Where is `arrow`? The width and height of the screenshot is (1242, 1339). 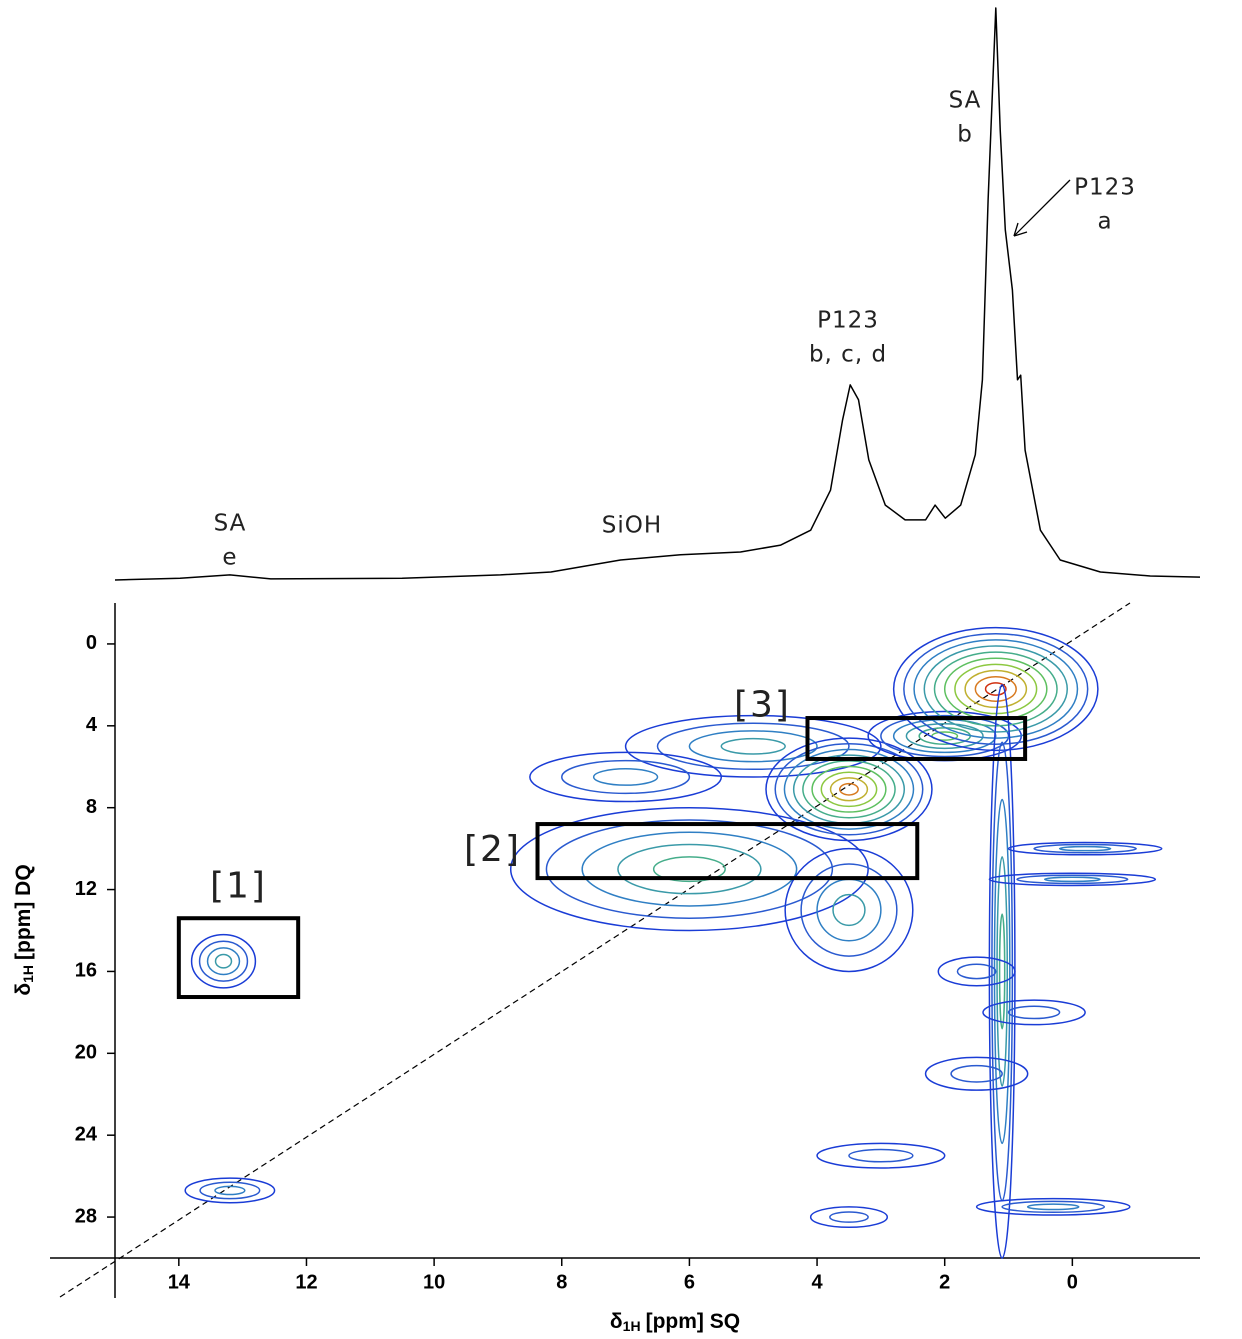
arrow is located at coordinates (1042, 208).